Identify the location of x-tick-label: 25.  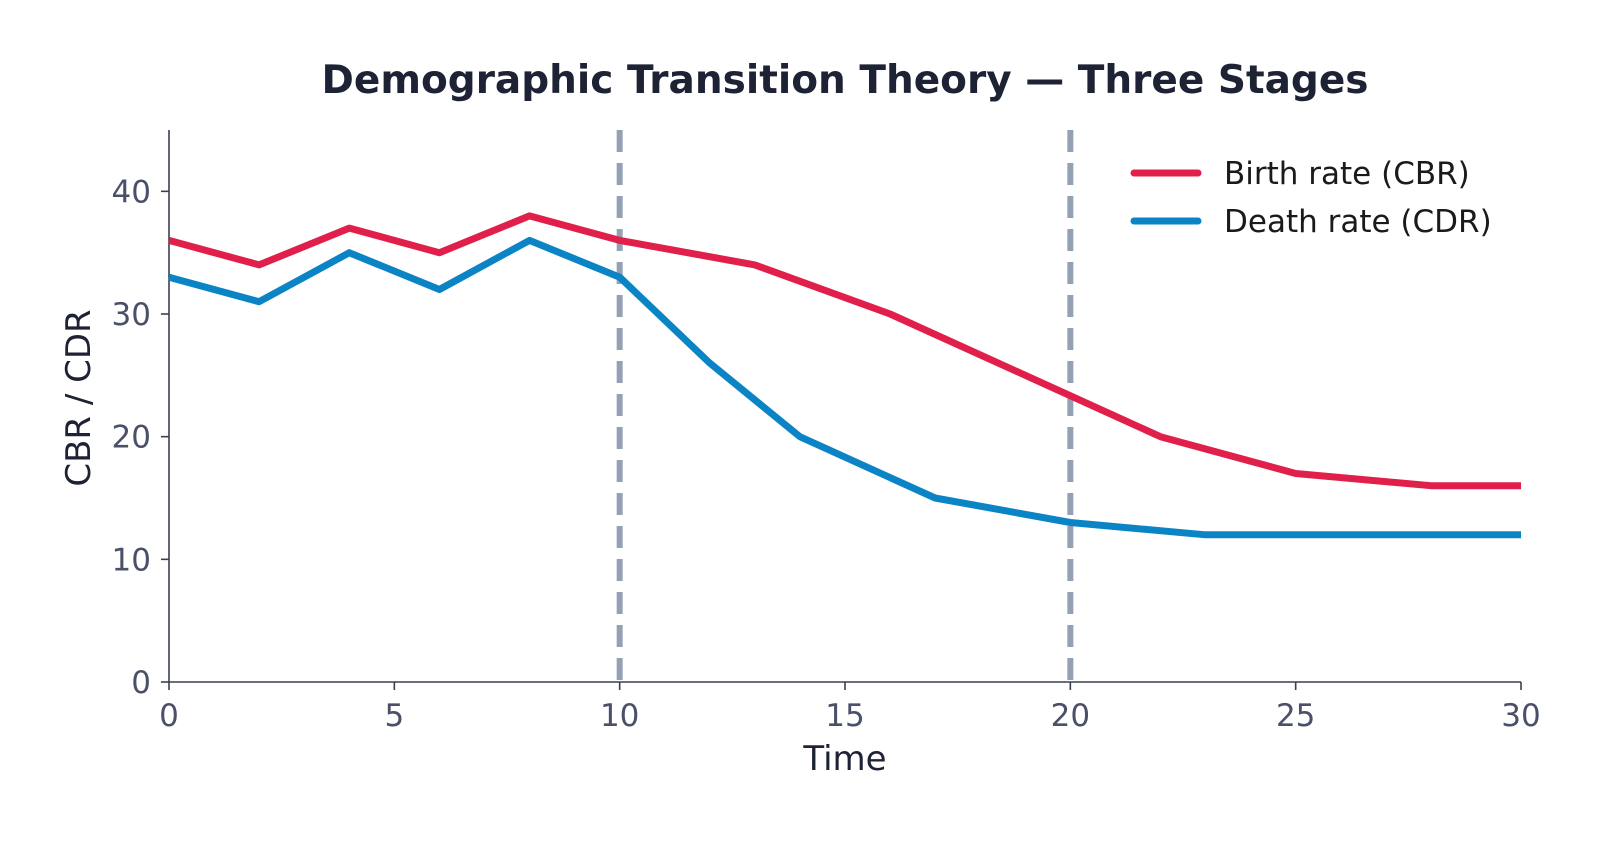
(1295, 716).